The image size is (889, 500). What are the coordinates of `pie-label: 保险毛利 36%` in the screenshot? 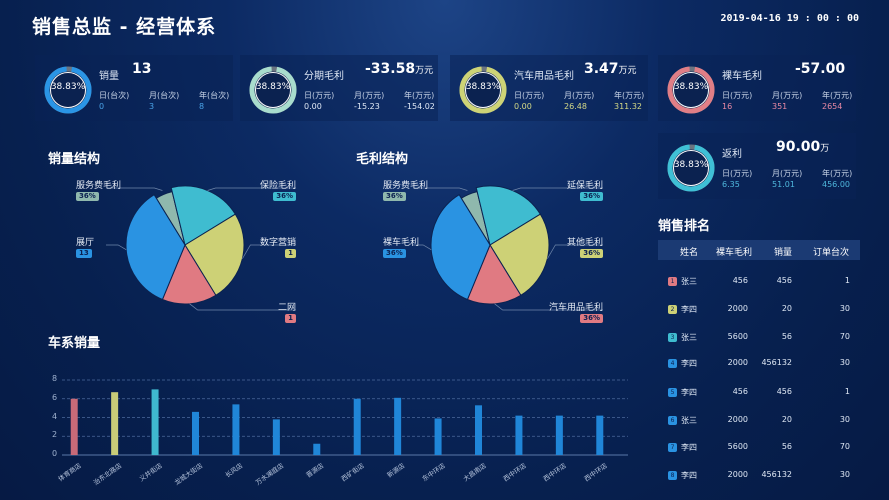 It's located at (278, 189).